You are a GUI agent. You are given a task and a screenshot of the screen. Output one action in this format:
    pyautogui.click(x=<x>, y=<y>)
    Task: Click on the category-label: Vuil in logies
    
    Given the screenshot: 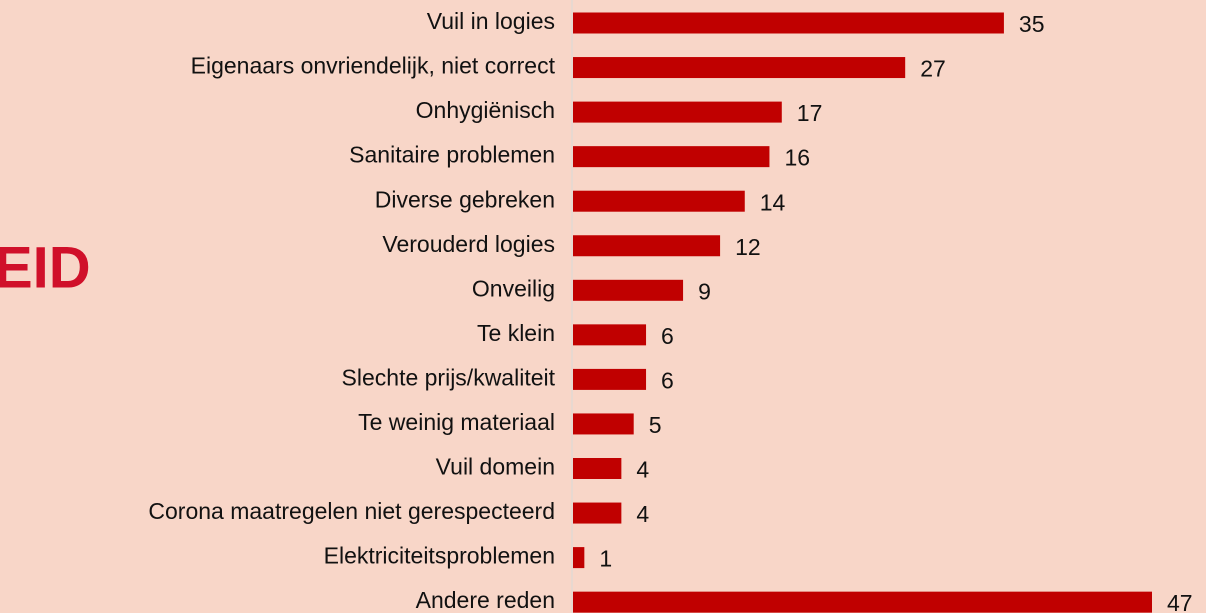 What is the action you would take?
    pyautogui.click(x=491, y=21)
    